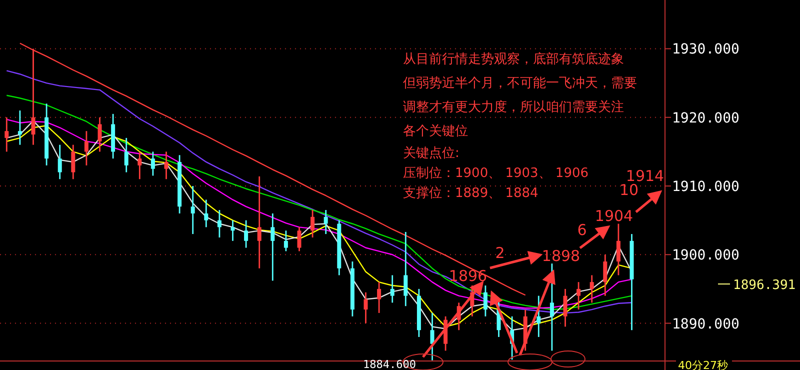 The image size is (800, 370). I want to click on y-tick-label: 1930.000, so click(706, 50).